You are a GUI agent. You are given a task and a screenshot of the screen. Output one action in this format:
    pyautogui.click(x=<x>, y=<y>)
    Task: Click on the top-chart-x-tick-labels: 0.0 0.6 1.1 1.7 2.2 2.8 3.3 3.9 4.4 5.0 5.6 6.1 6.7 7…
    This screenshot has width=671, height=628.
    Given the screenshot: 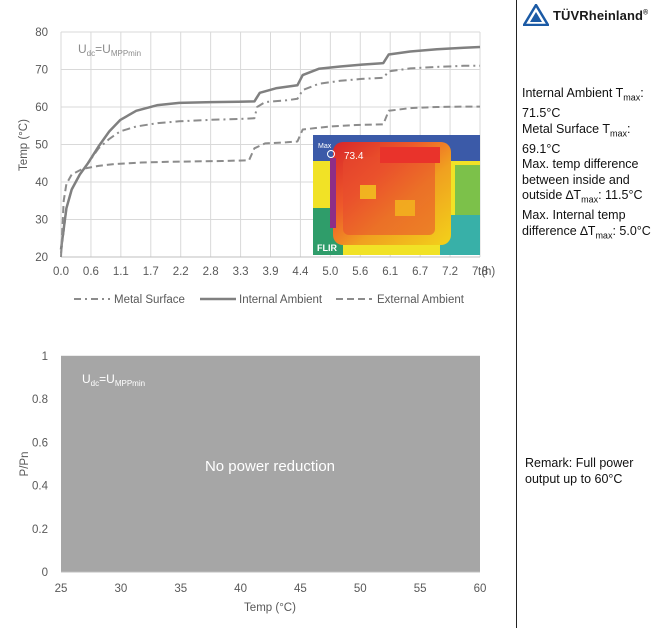 What is the action you would take?
    pyautogui.click(x=270, y=272)
    